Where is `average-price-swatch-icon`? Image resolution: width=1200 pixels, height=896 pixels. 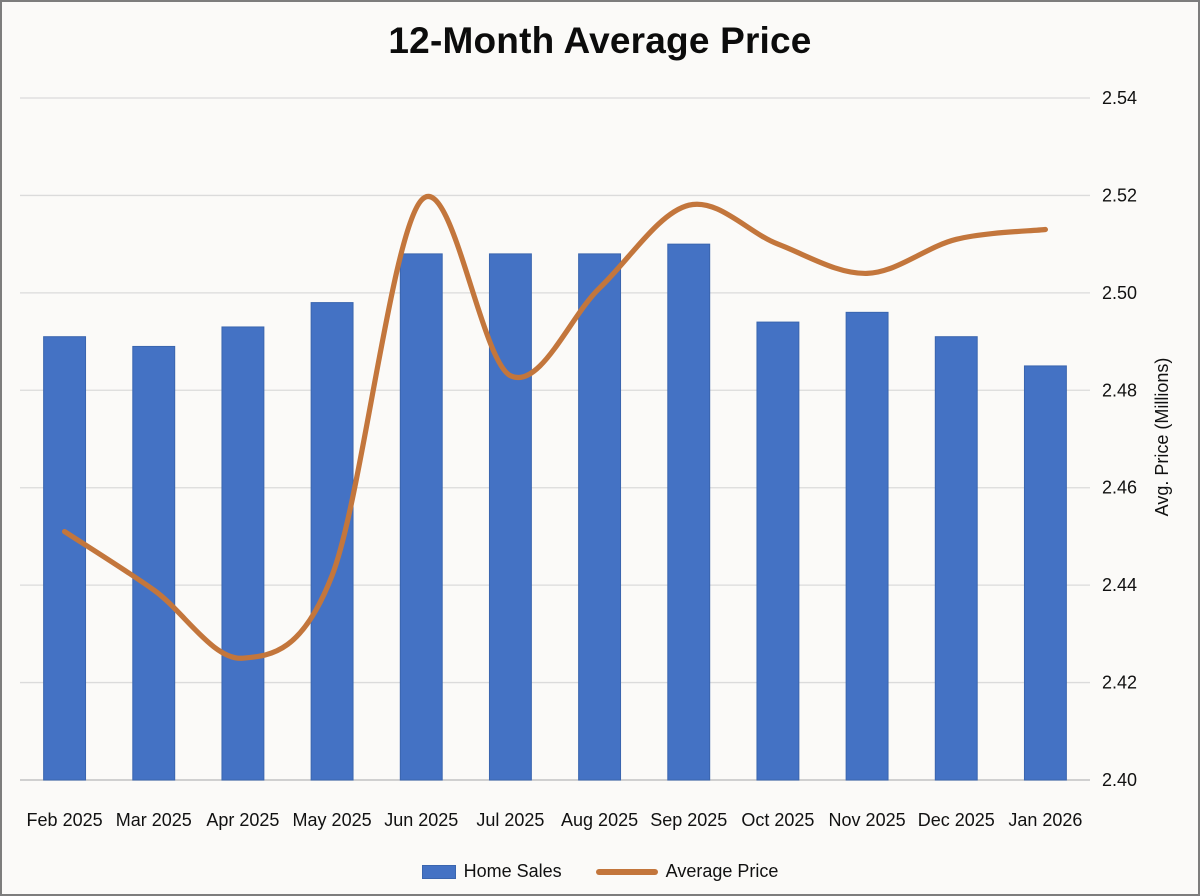 average-price-swatch-icon is located at coordinates (626, 871).